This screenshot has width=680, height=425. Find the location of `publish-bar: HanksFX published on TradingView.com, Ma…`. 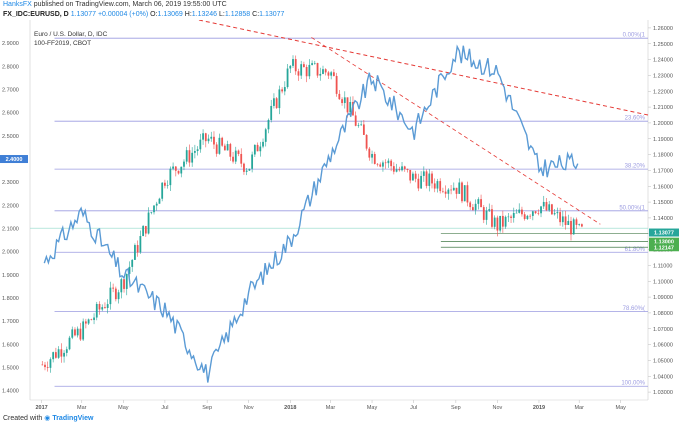

publish-bar: HanksFX published on TradingView.com, Ma… is located at coordinates (340, 5).